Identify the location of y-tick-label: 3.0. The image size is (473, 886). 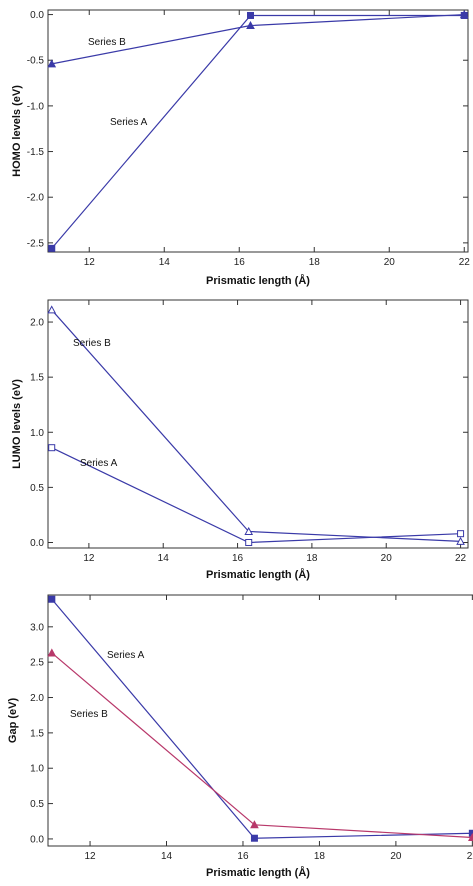
(37, 627).